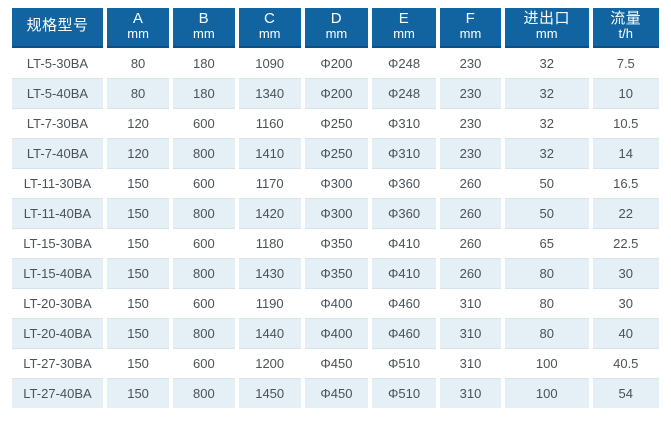  I want to click on value-cell: 30, so click(625, 303).